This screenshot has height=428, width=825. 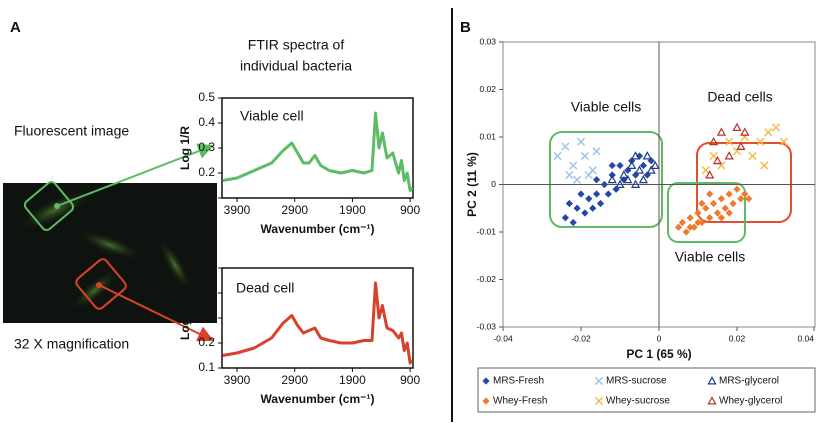 I want to click on y-tick-label: -0.03, so click(x=487, y=326).